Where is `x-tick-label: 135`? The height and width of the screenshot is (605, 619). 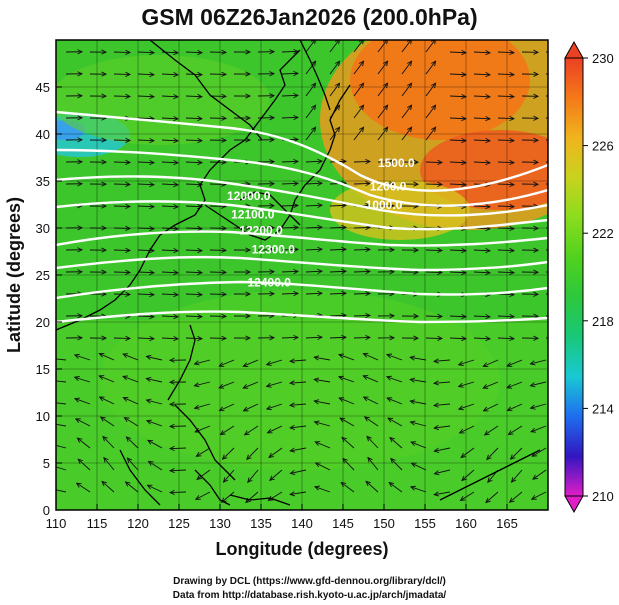 x-tick-label: 135 is located at coordinates (261, 523).